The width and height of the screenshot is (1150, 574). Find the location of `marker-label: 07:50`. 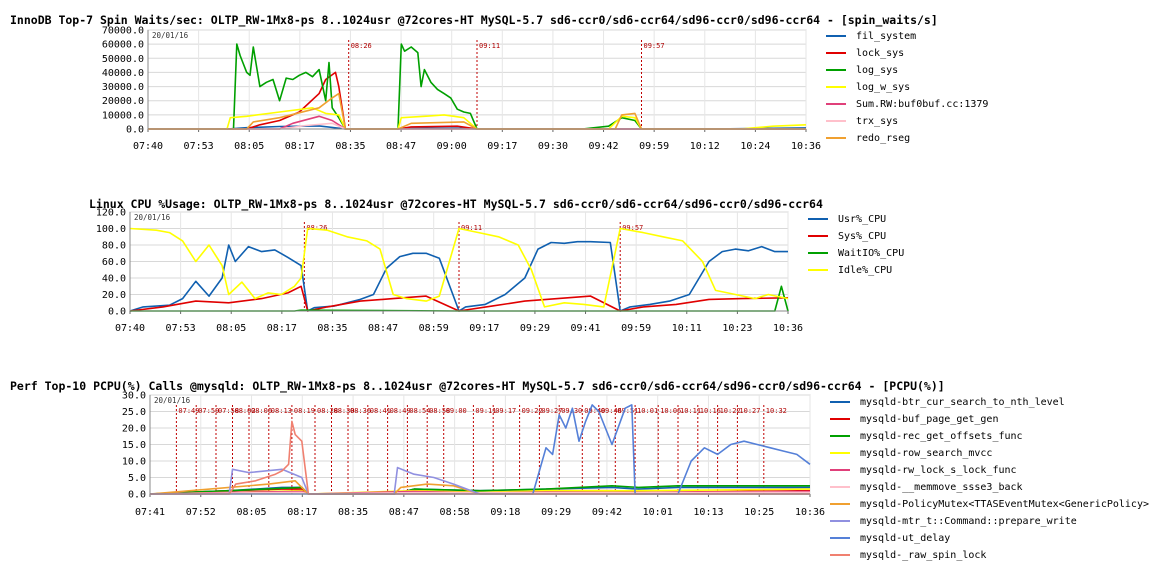

marker-label: 07:50 is located at coordinates (208, 411).